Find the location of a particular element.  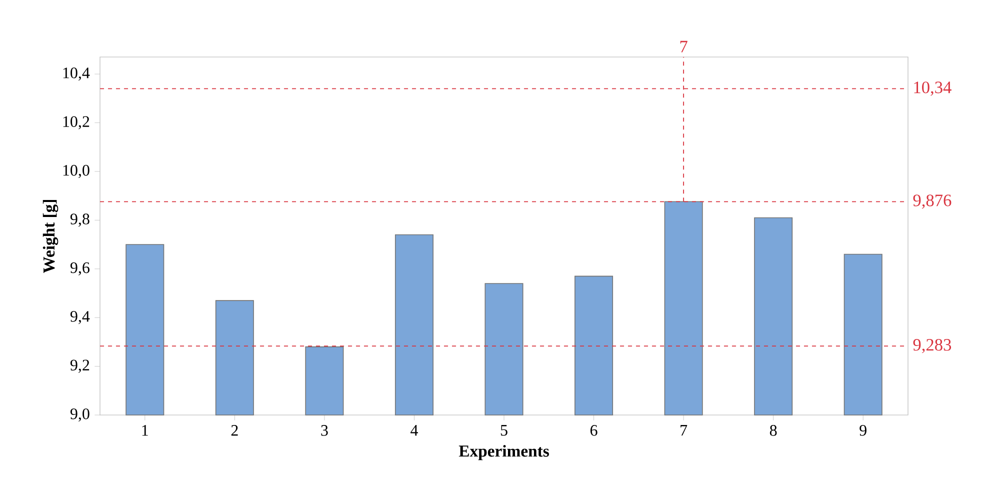

x-axis-title: Experiments is located at coordinates (503, 452).